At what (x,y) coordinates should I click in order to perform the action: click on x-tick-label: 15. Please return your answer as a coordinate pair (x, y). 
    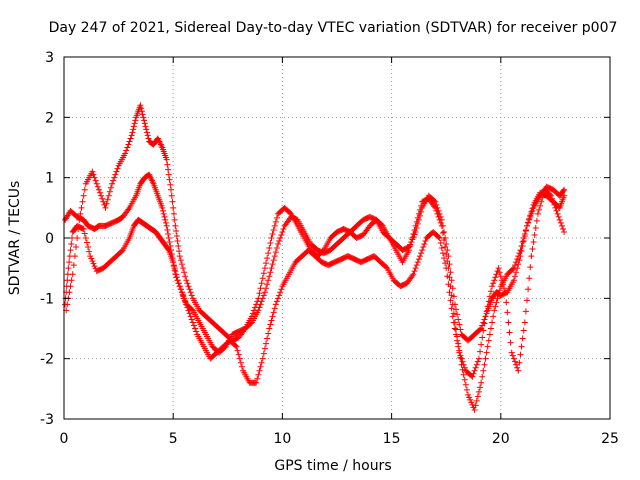
    Looking at the image, I should click on (392, 439).